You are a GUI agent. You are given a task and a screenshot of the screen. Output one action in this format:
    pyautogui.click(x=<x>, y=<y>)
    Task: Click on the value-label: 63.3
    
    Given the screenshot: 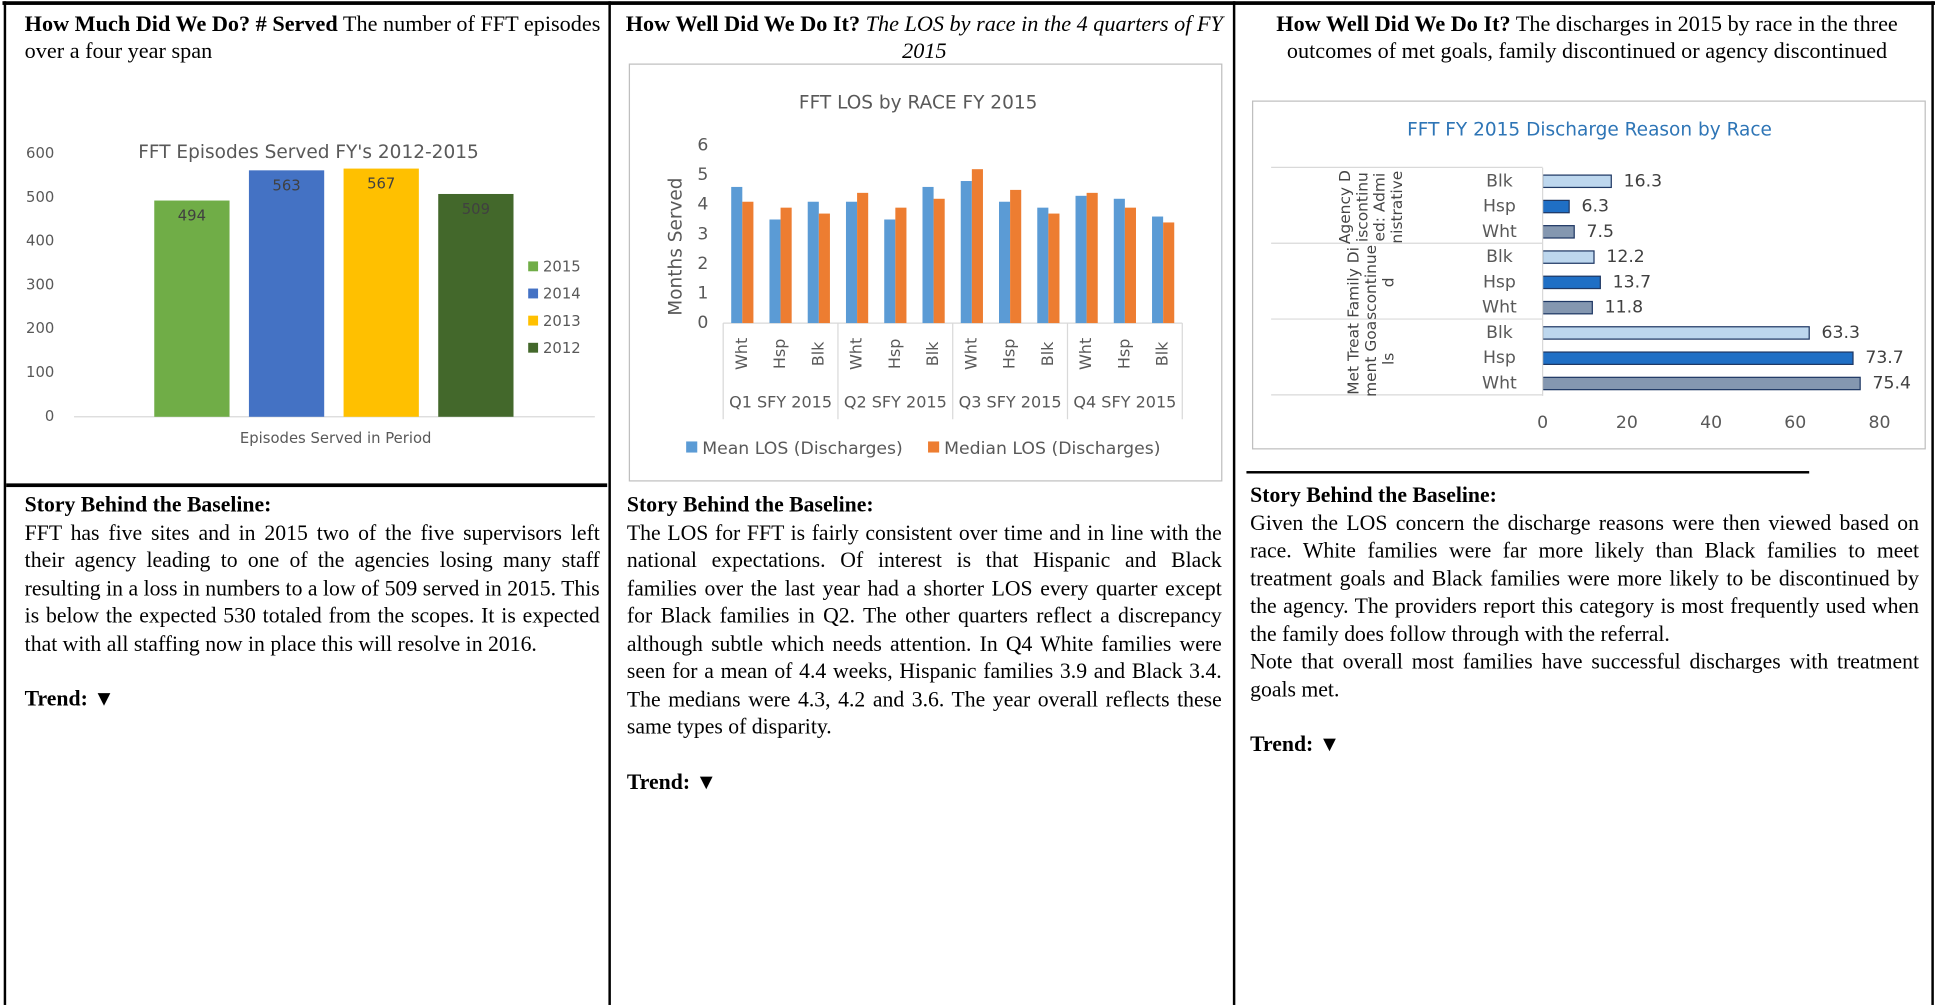 What is the action you would take?
    pyautogui.click(x=1841, y=333)
    